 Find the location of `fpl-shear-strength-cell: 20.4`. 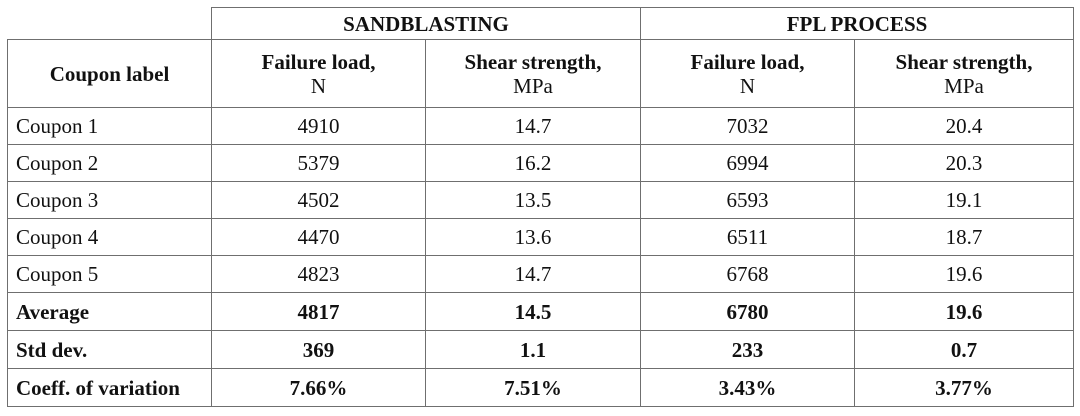

fpl-shear-strength-cell: 20.4 is located at coordinates (964, 126).